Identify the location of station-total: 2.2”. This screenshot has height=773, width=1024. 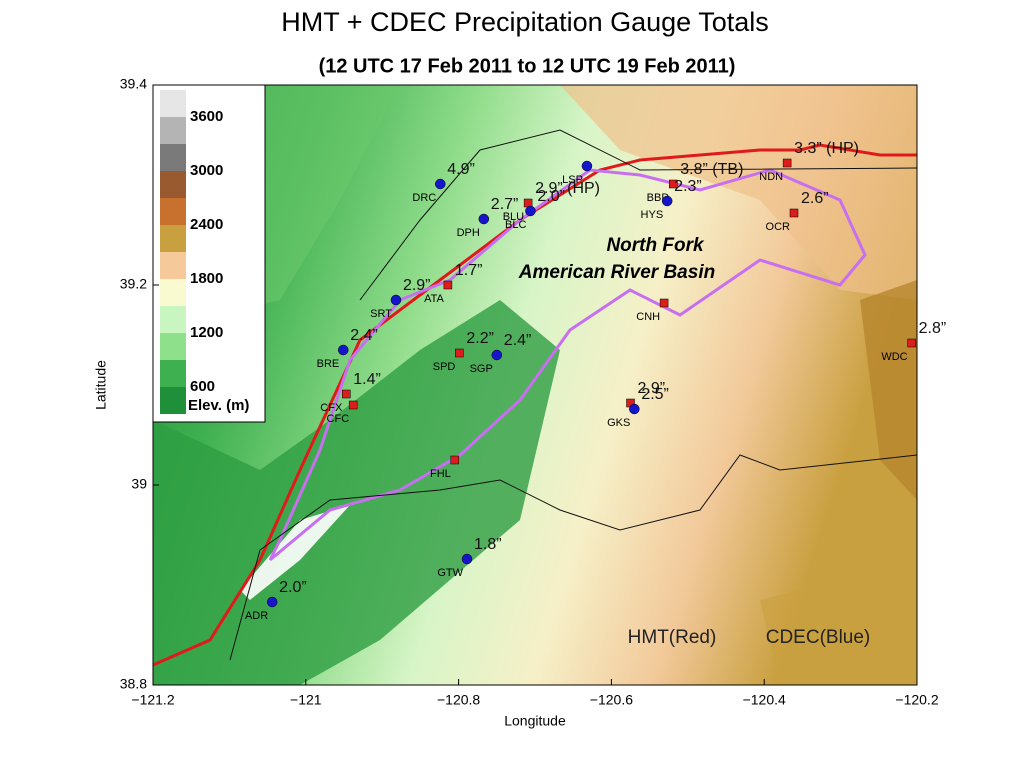
(480, 338).